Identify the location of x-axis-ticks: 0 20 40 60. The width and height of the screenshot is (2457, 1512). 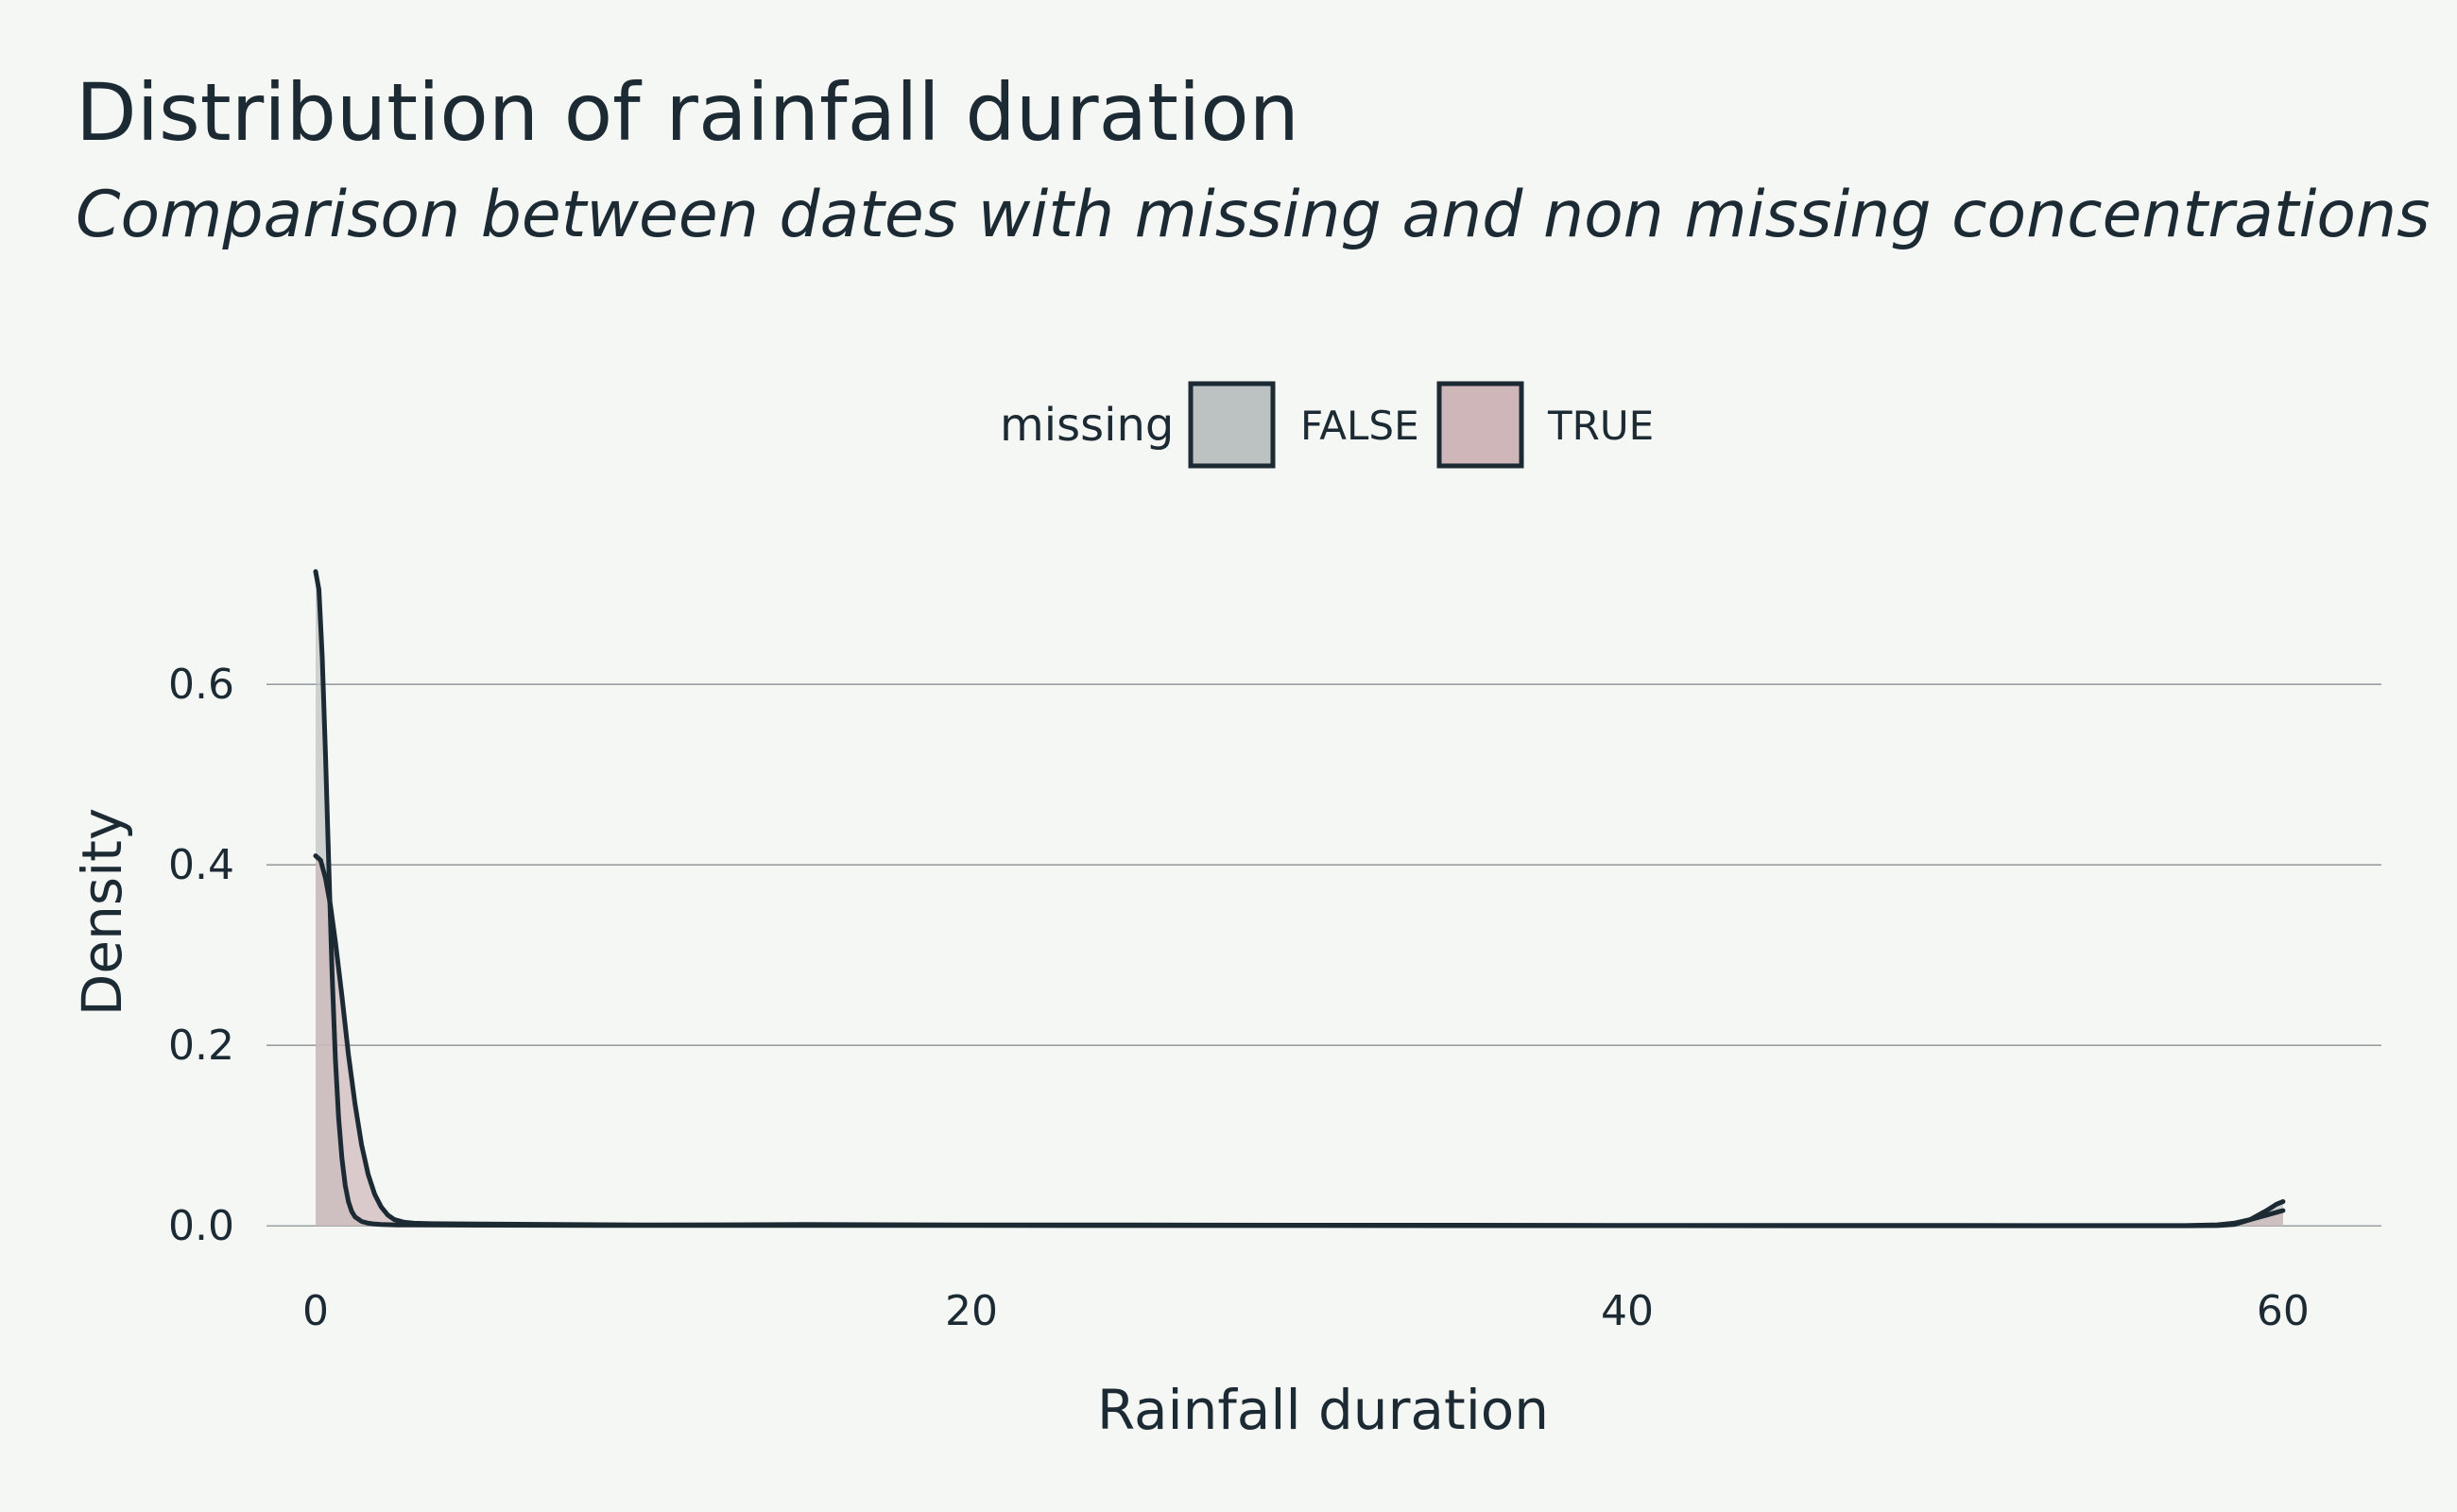
(1306, 1311).